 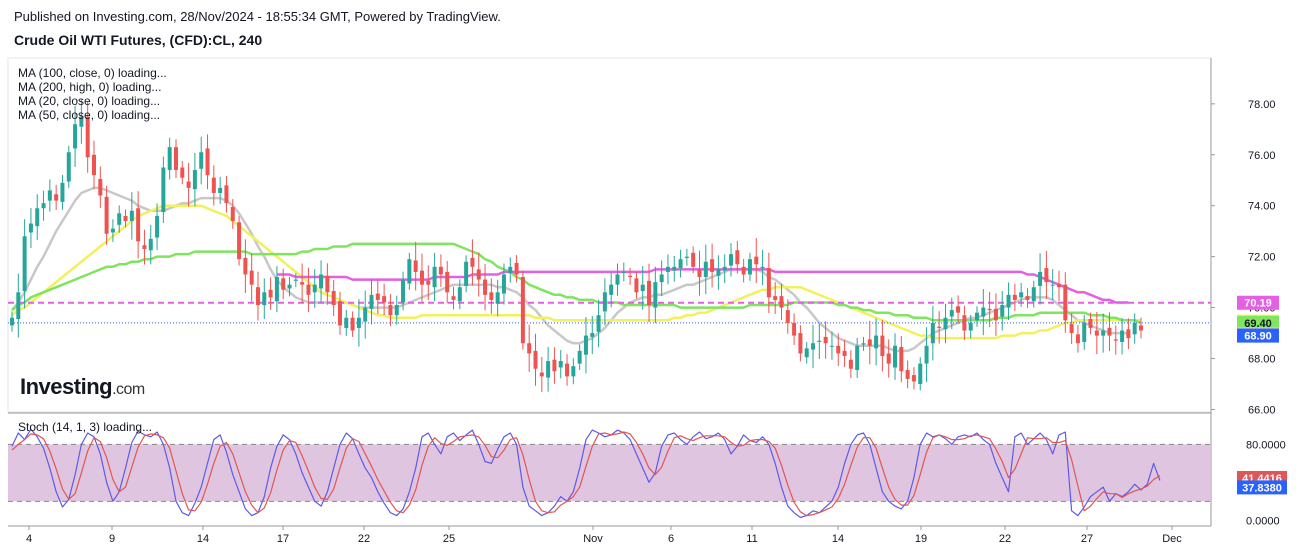 What do you see at coordinates (1262, 488) in the screenshot?
I see `stoch-value-label-1: 37.8380` at bounding box center [1262, 488].